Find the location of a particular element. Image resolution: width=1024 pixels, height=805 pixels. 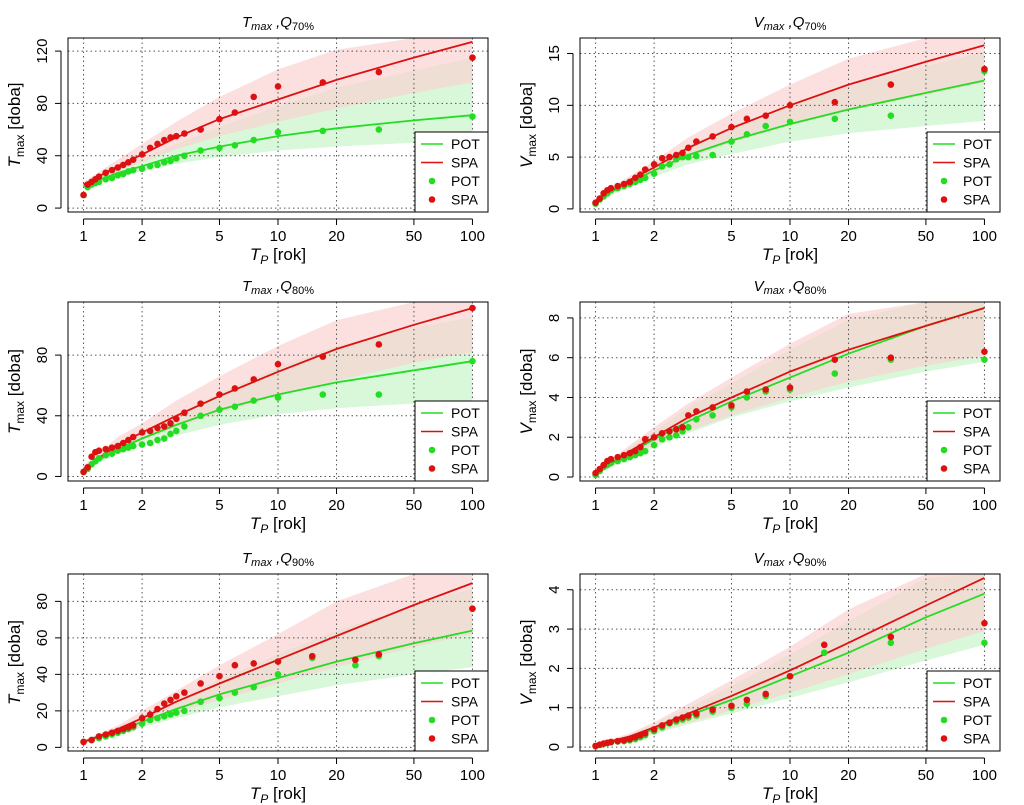

y-tick-label: 80 is located at coordinates (42, 601).